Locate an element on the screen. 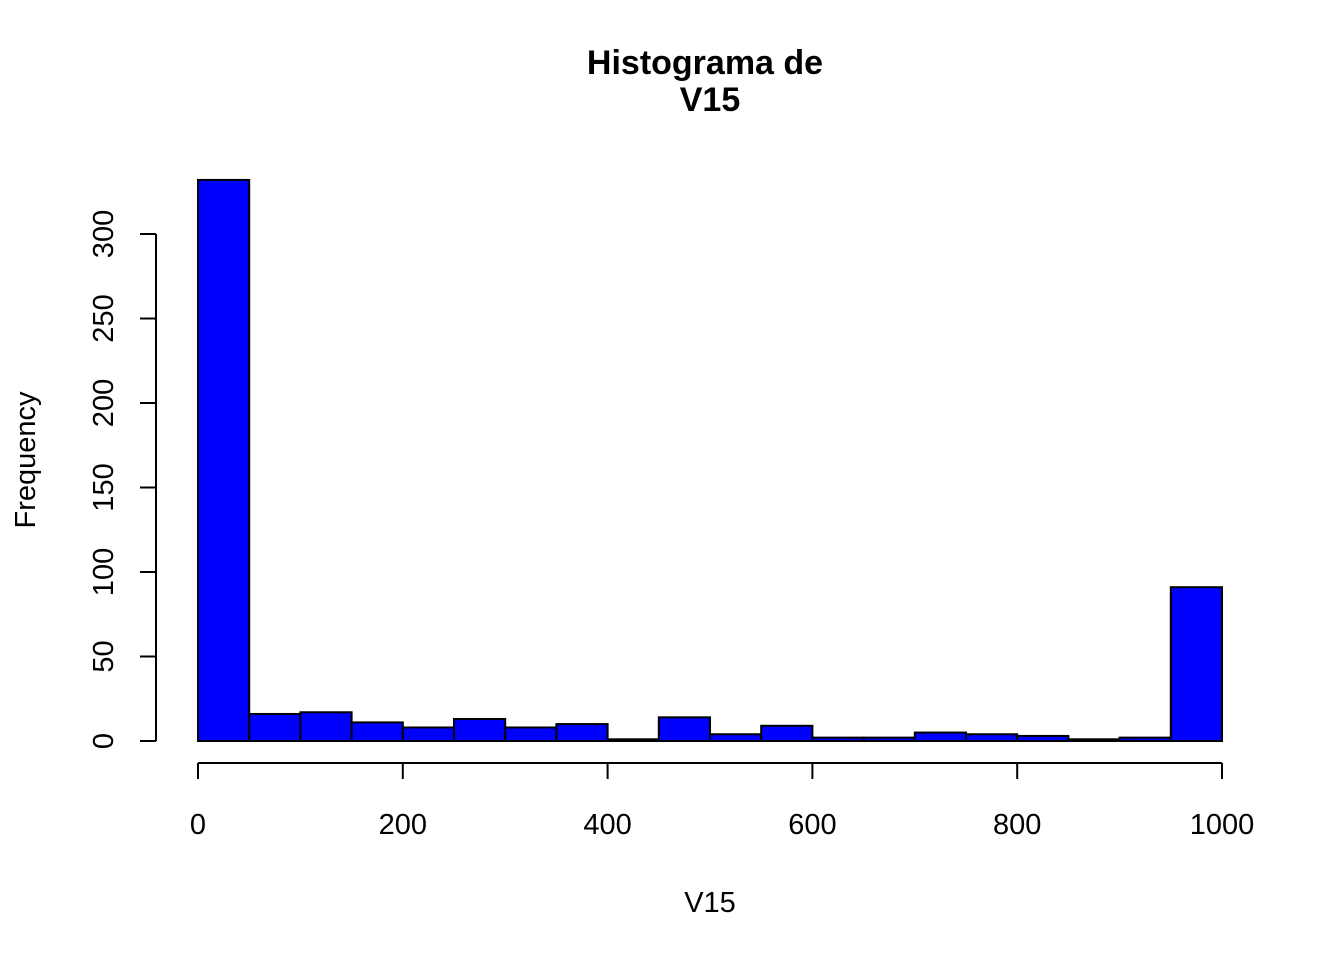 The width and height of the screenshot is (1344, 960). y-axis: 0 50 100 150 200 250 300 is located at coordinates (122, 479).